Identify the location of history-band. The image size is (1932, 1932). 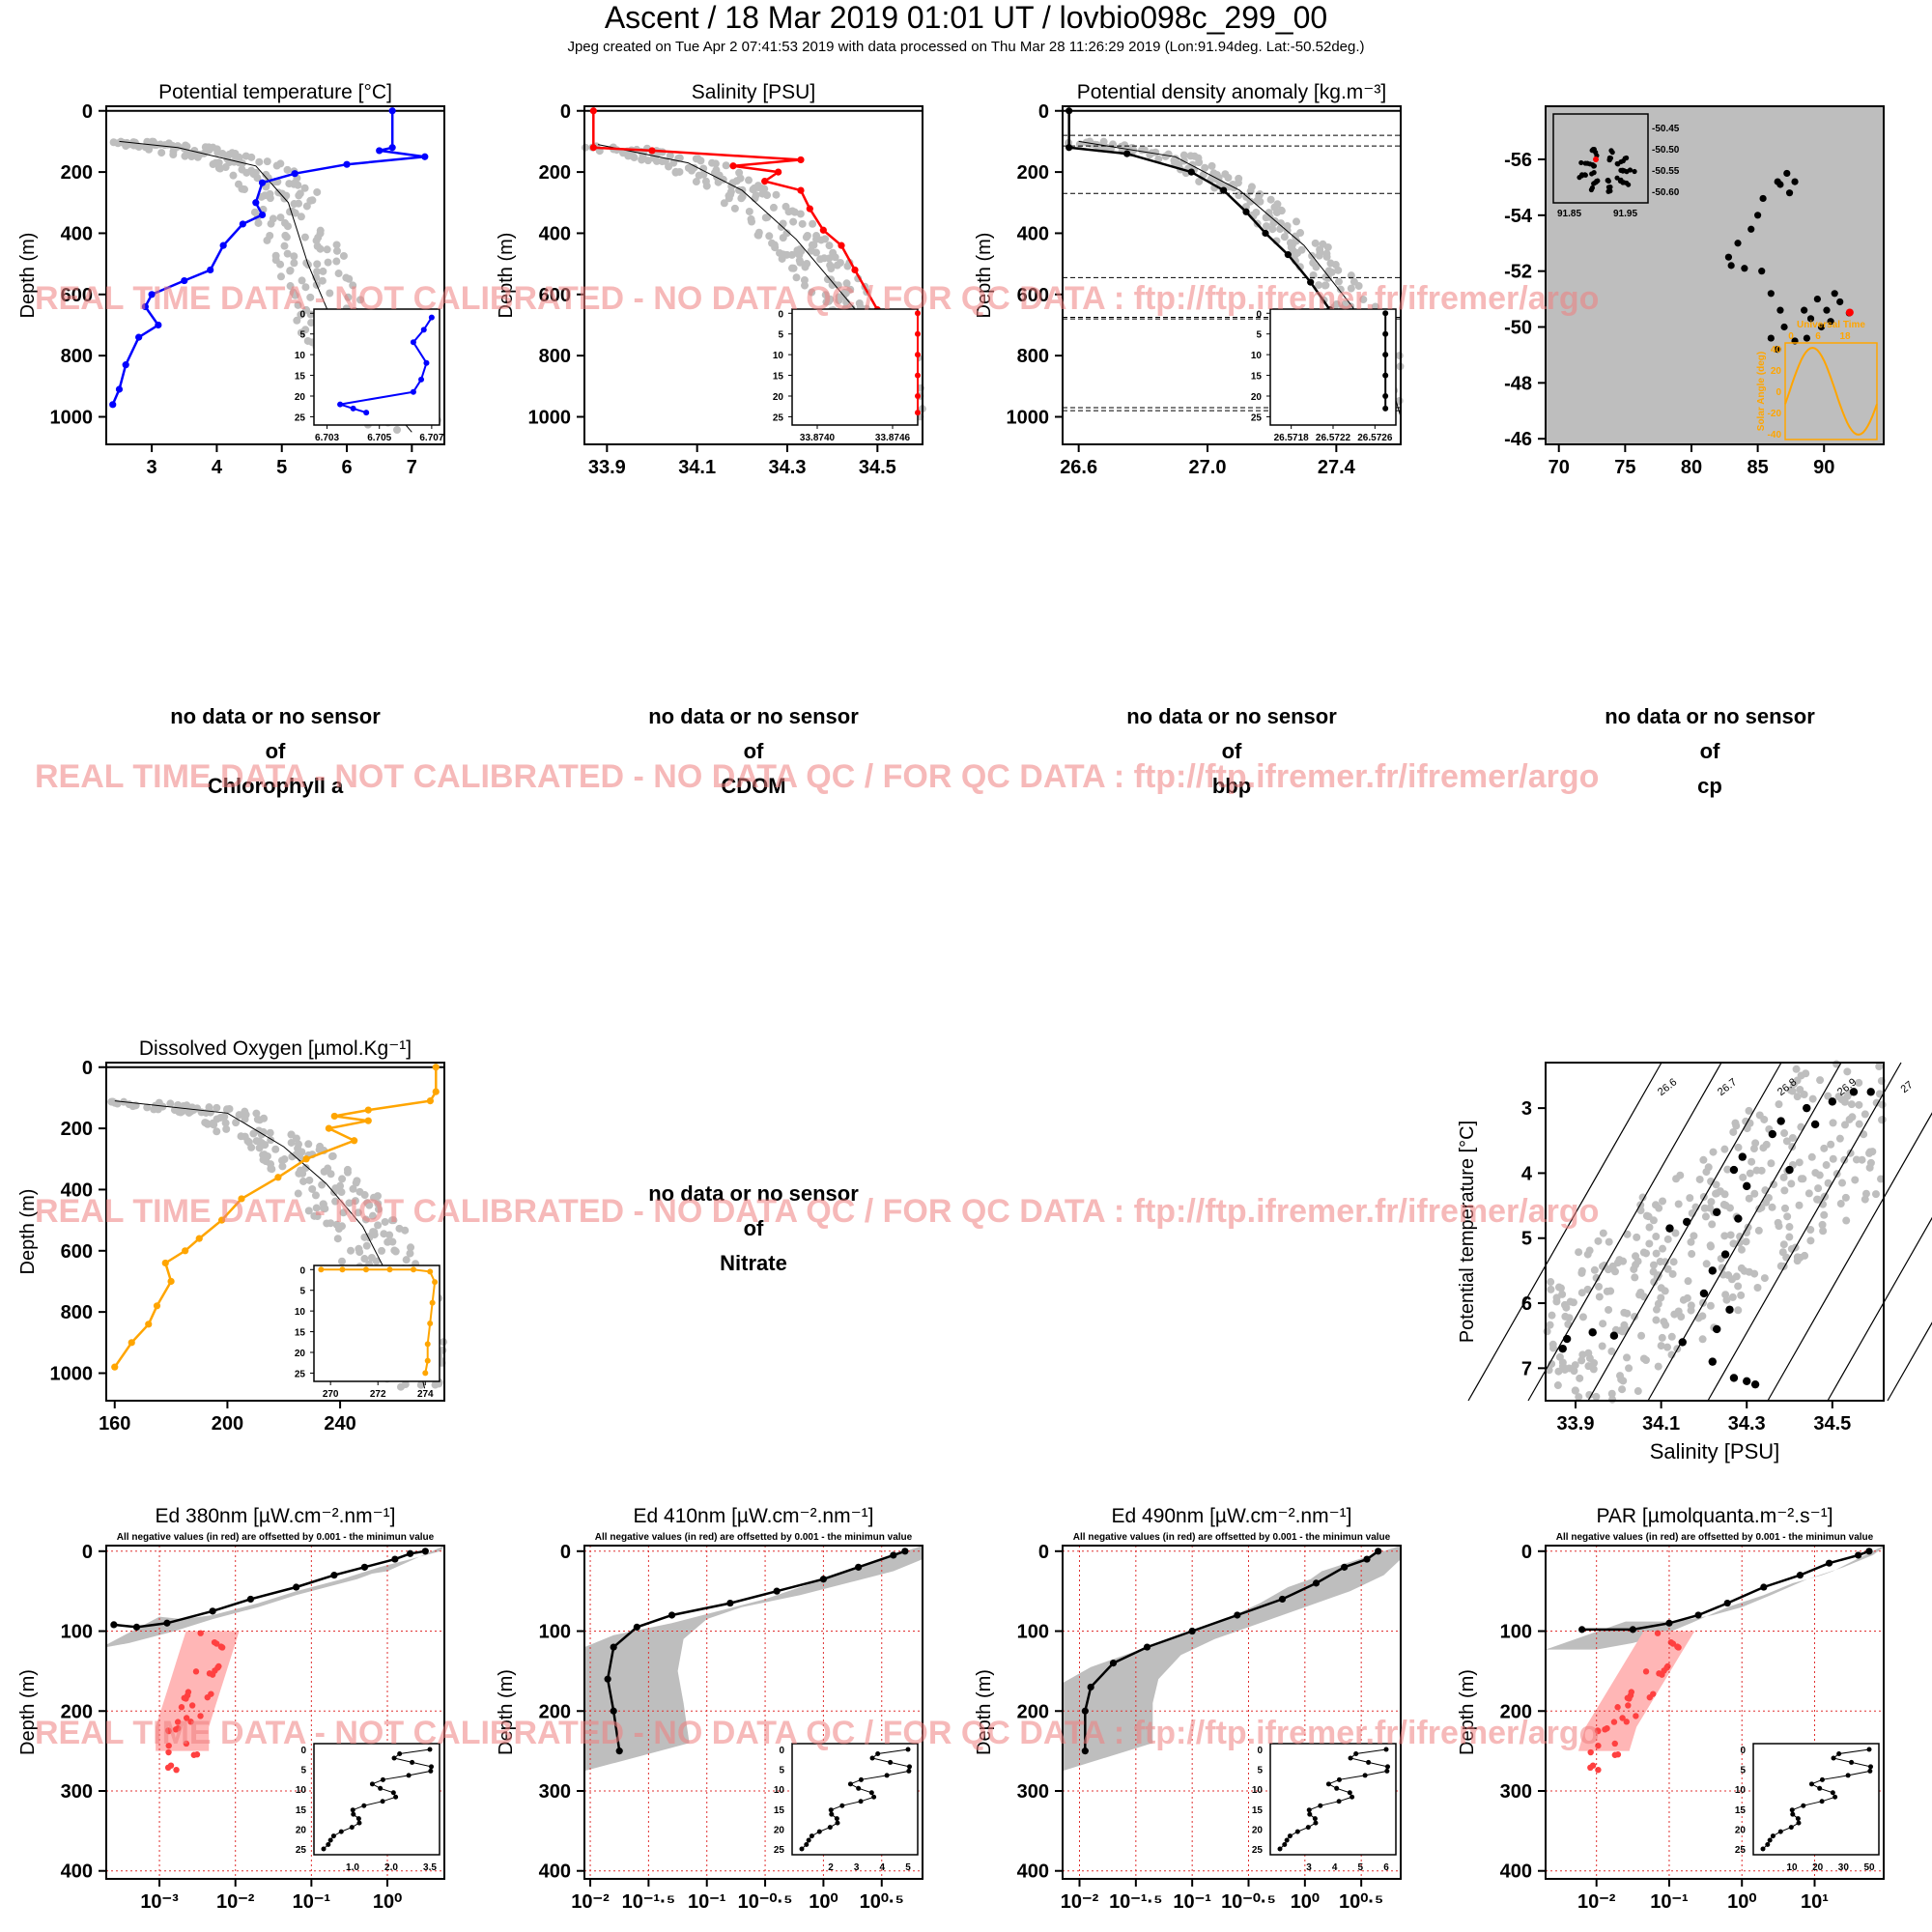
(1232, 1659).